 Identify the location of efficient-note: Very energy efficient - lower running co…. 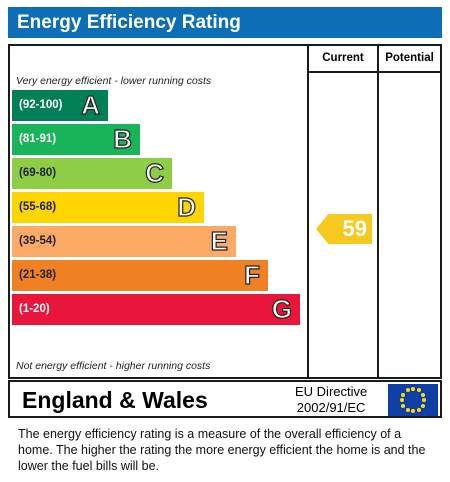
(114, 81).